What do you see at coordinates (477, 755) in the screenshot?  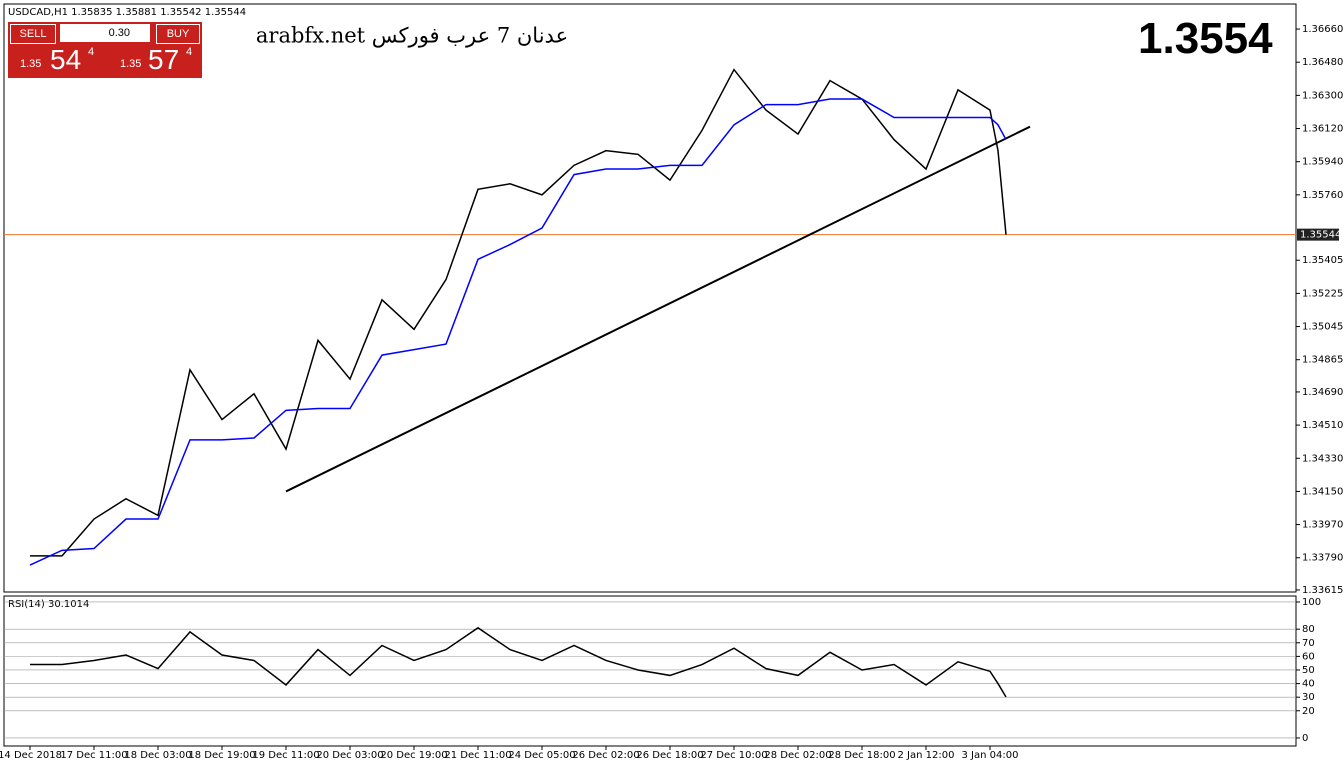 I see `x-tick-label: 21 Dec 11:00` at bounding box center [477, 755].